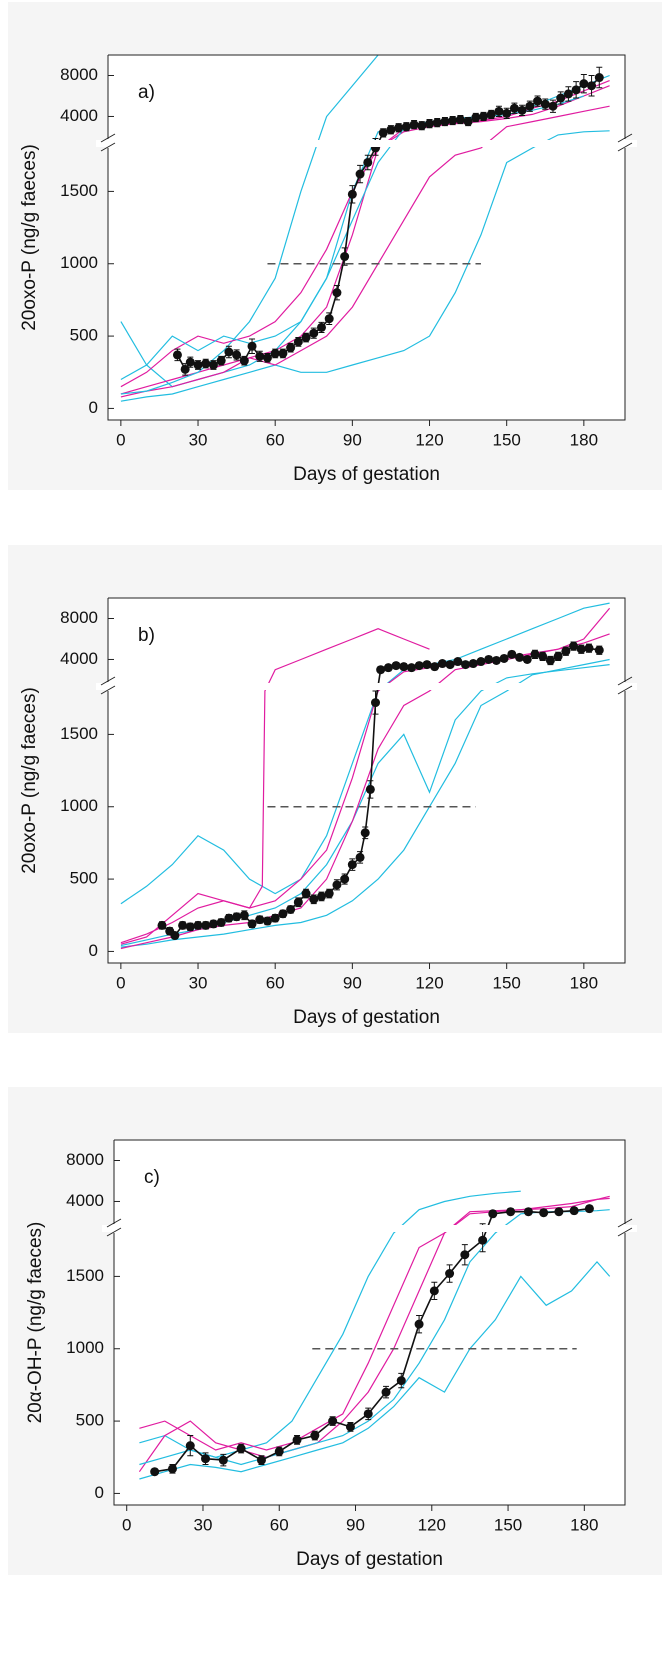 The width and height of the screenshot is (670, 1672). Describe the element at coordinates (152, 1177) in the screenshot. I see `panel-label: c)` at that location.